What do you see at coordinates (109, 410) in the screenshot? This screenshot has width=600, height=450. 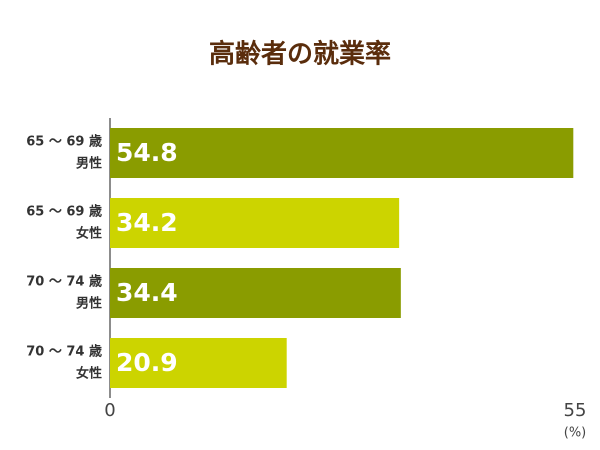 I see `x-tick-label: 0` at bounding box center [109, 410].